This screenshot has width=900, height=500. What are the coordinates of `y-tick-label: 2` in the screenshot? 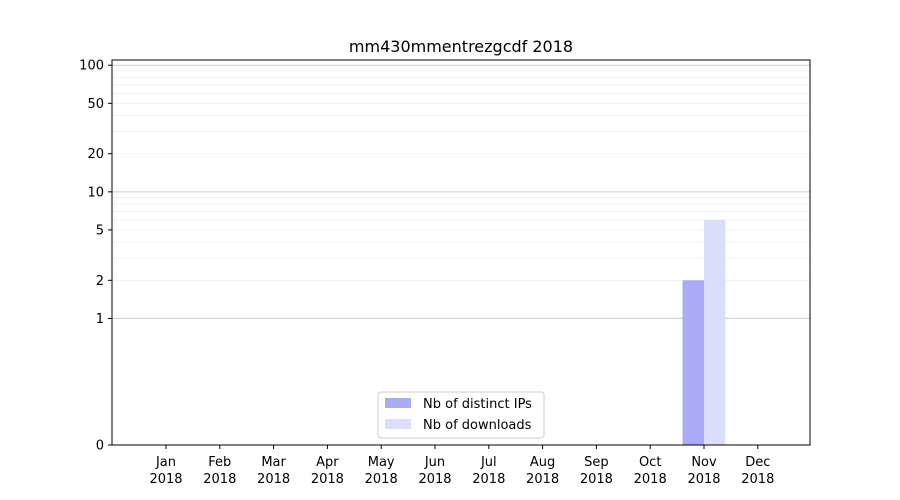 It's located at (100, 281).